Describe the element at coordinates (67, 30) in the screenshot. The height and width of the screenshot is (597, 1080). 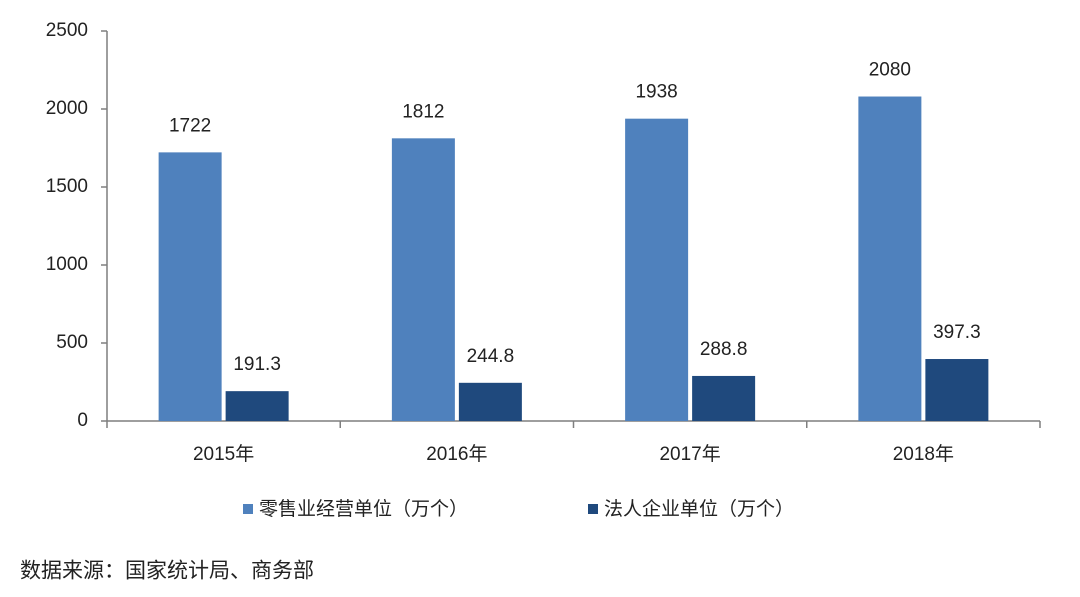
I see `y-tick-label: 2500` at that location.